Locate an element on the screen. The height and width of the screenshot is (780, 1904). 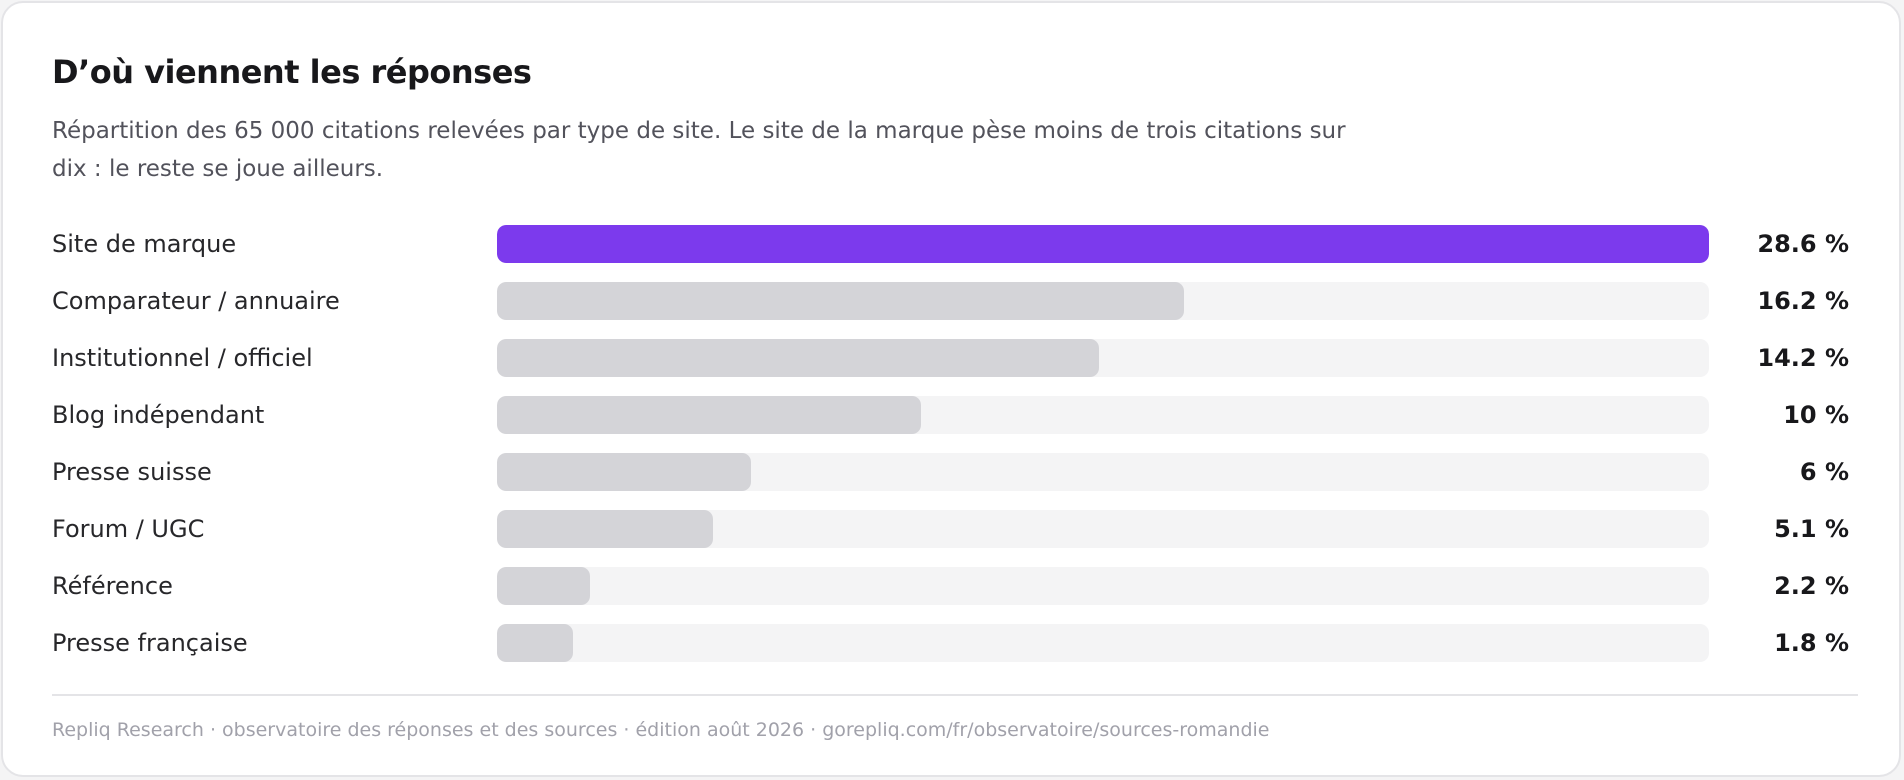
bar-category-label: Blog indépendant is located at coordinates (158, 415).